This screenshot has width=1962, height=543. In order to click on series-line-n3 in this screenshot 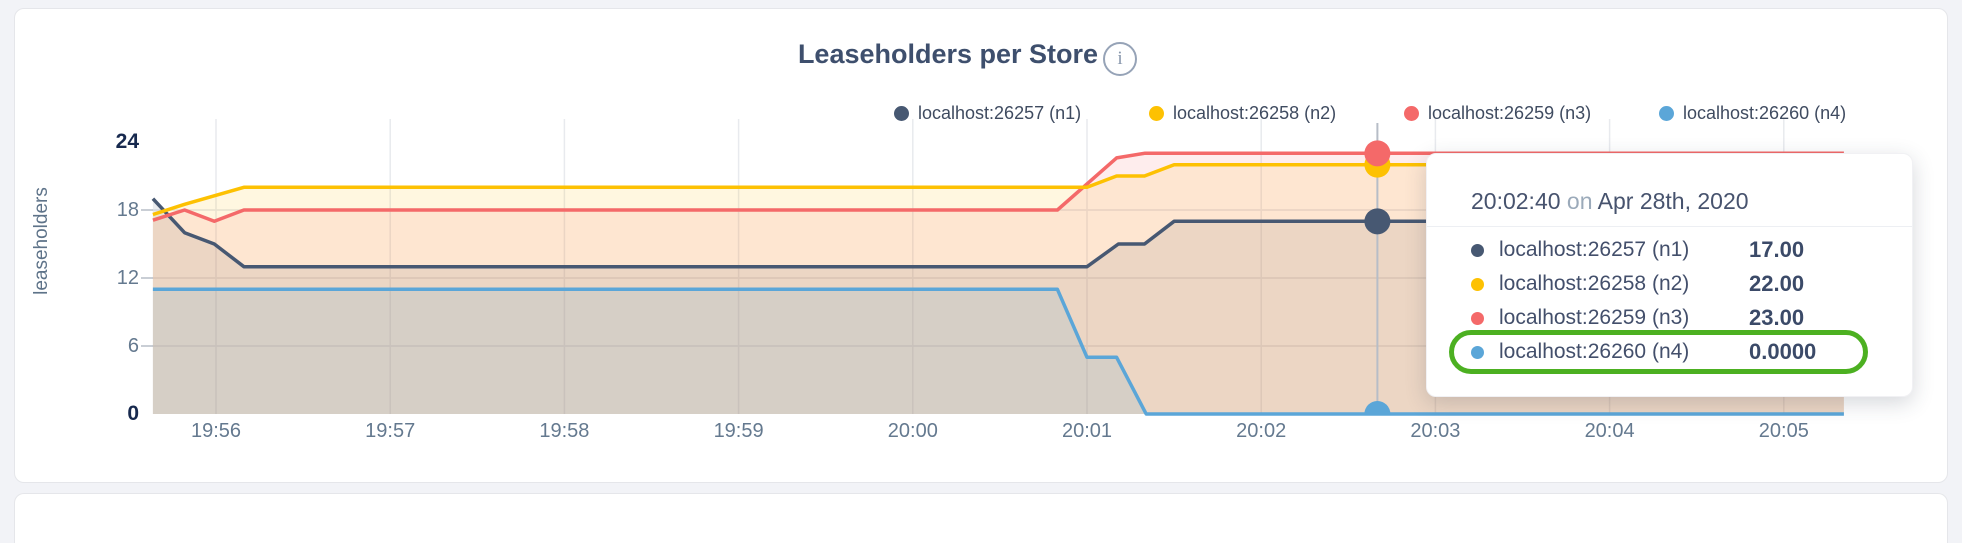, I will do `click(998, 187)`.